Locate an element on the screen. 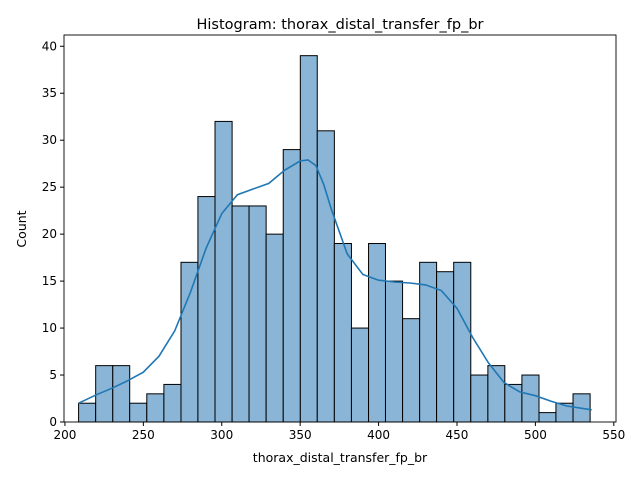 The image size is (640, 480). y-tick-label: 15 is located at coordinates (49, 281).